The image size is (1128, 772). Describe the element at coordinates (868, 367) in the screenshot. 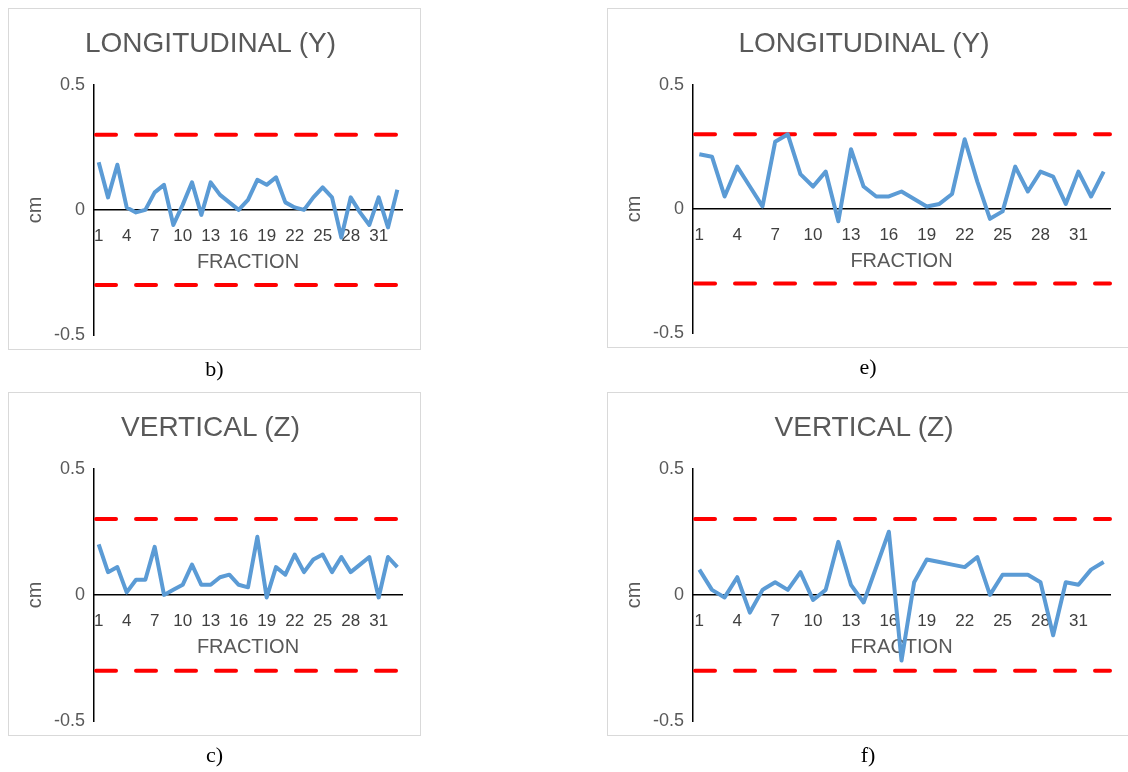

I see `text: e)` at that location.